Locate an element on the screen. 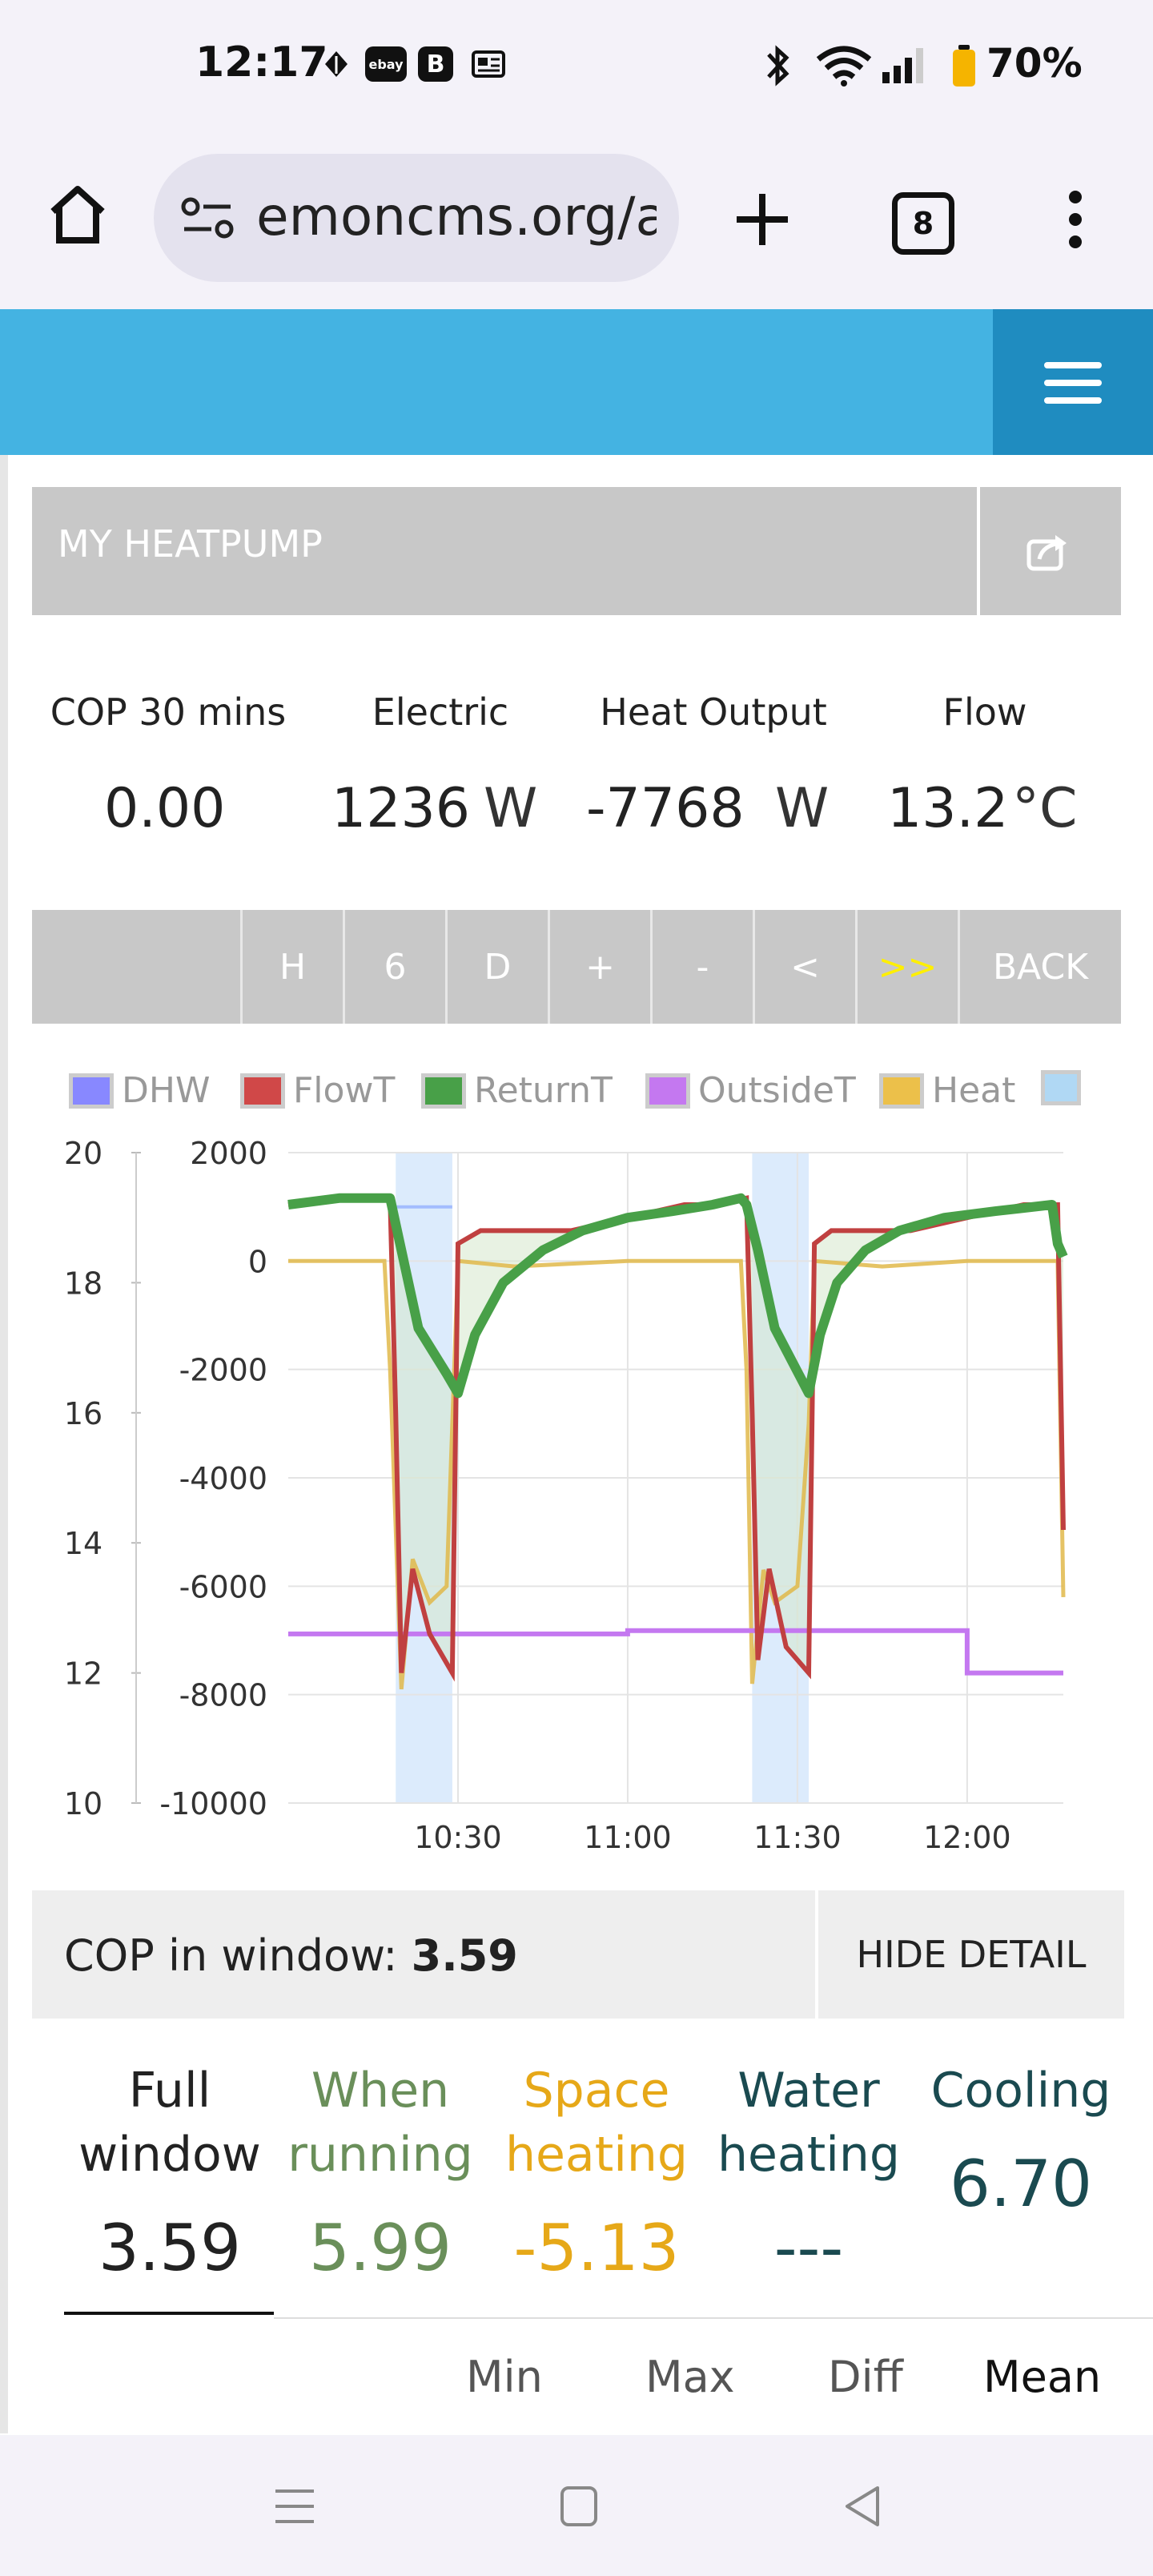 Image resolution: width=1153 pixels, height=2576 pixels. detail-tab-full-window: Full window is located at coordinates (170, 2123).